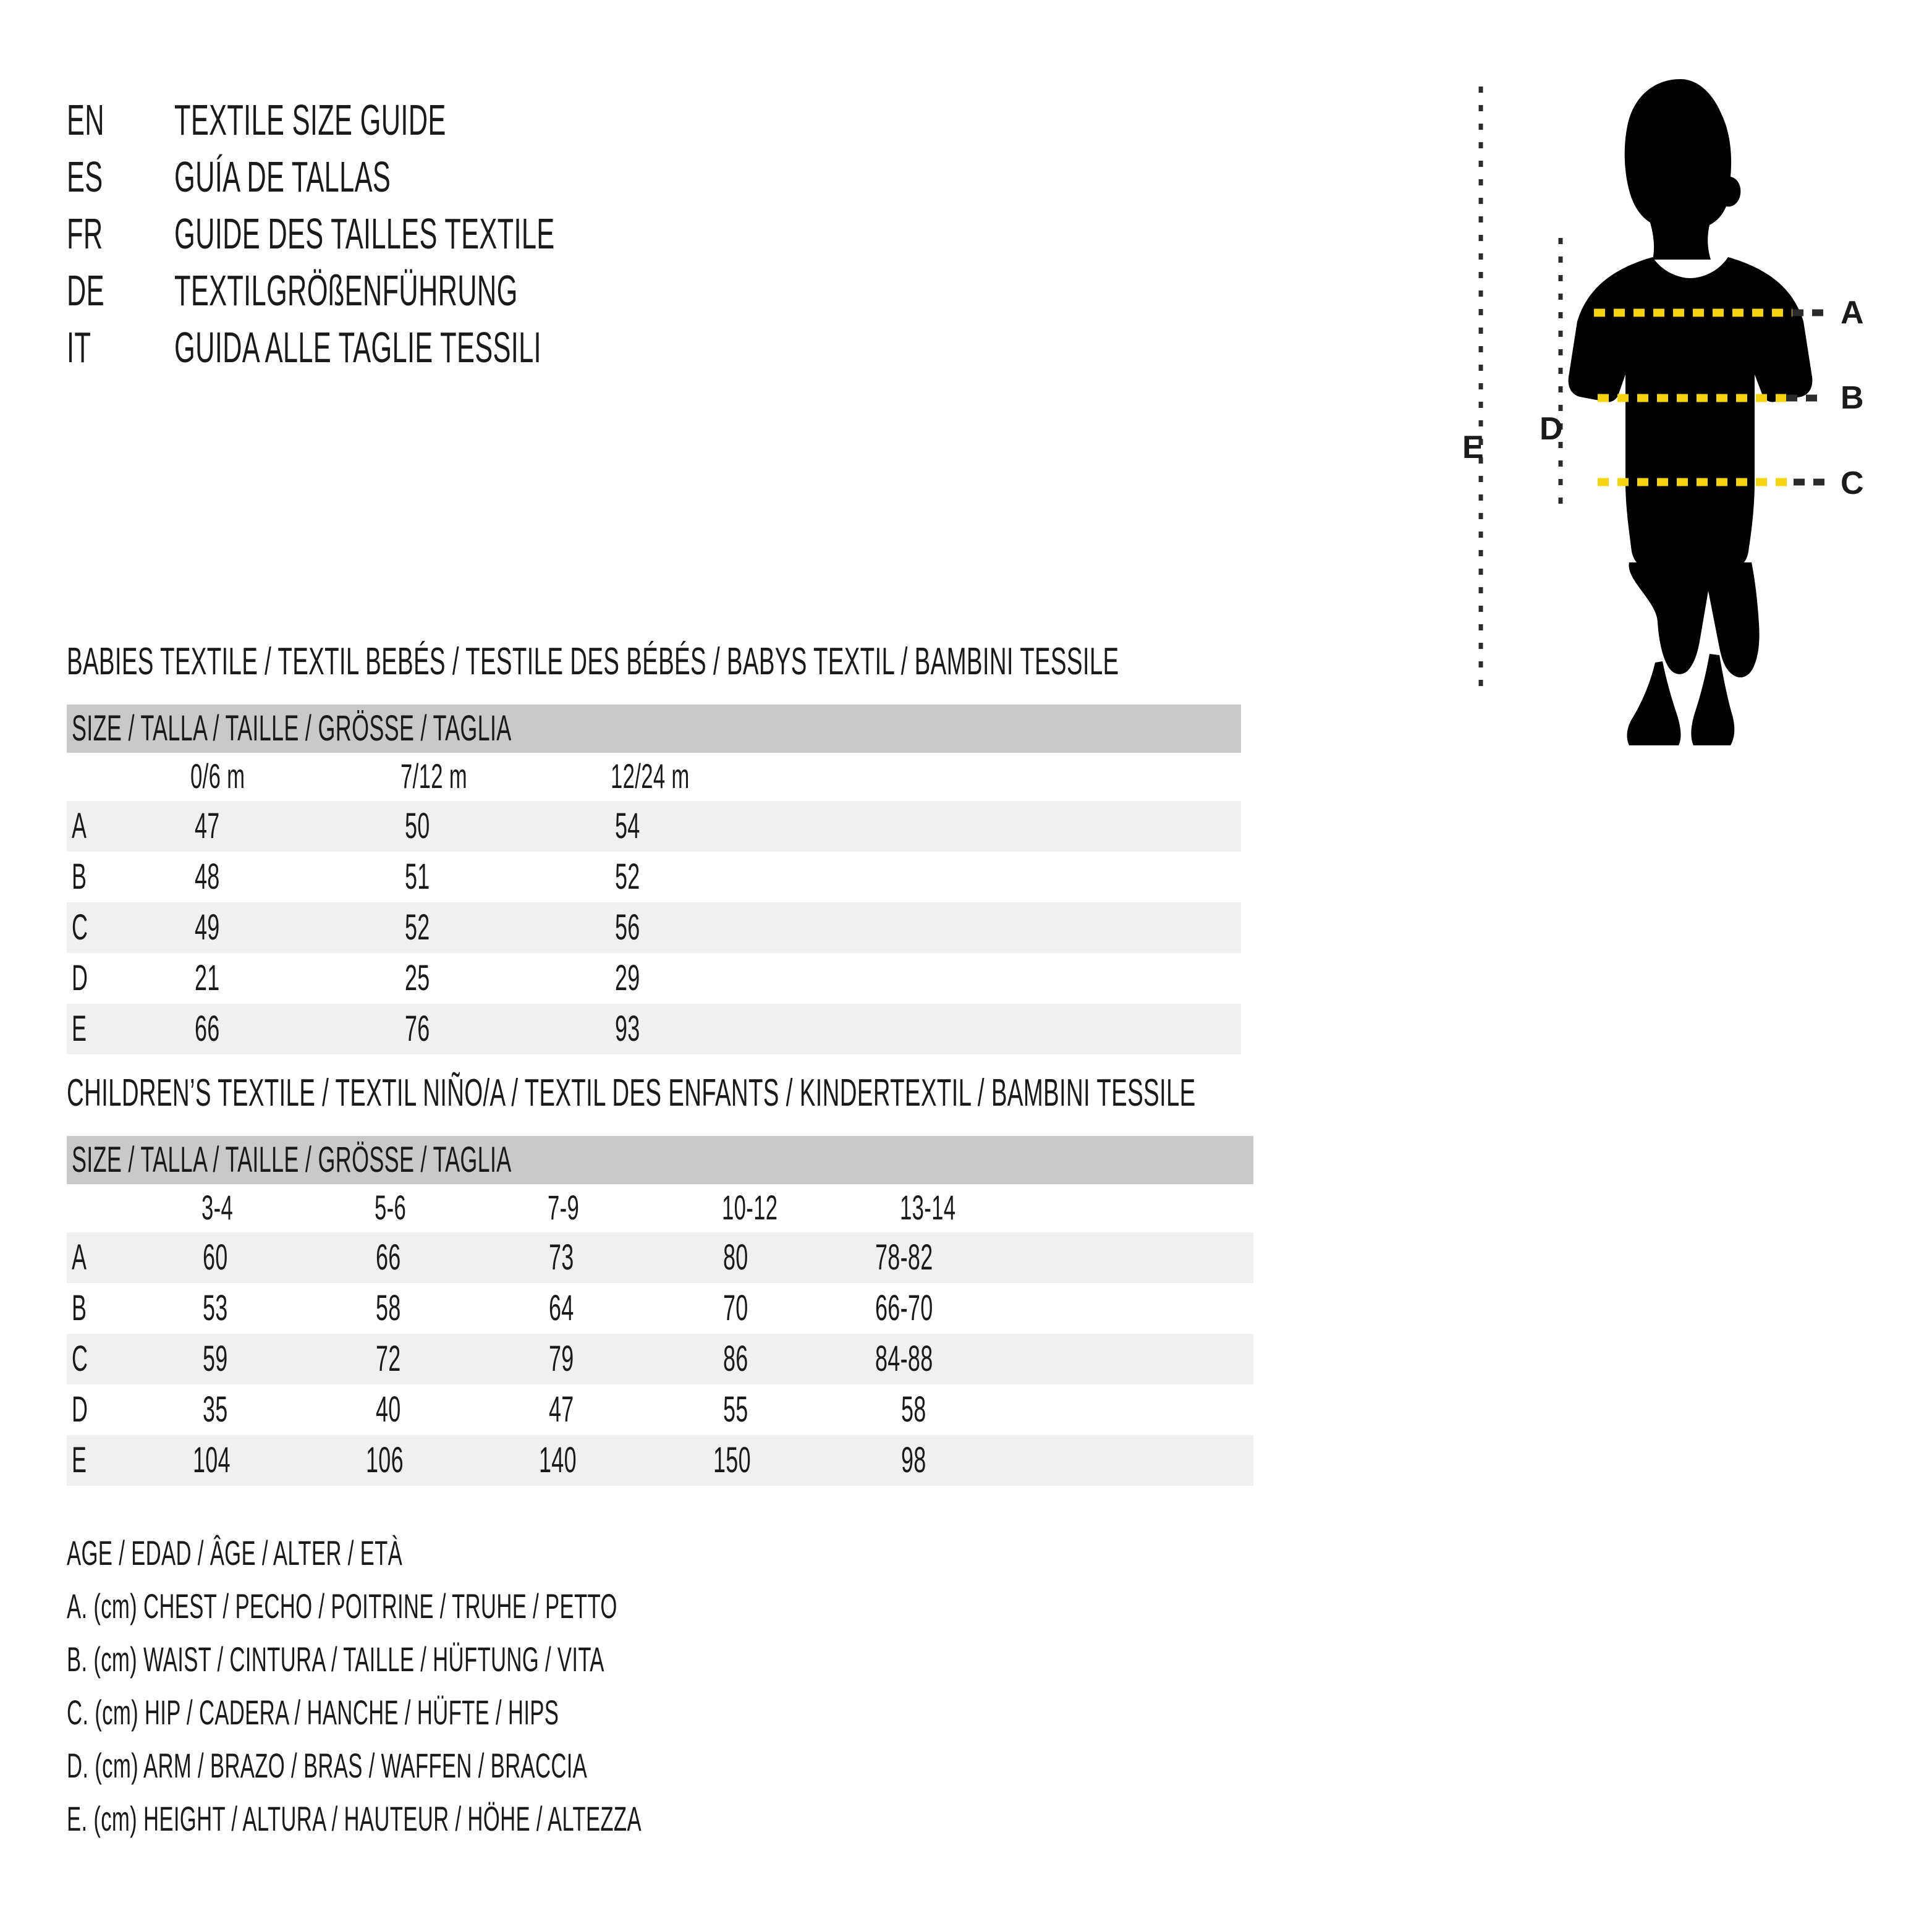  What do you see at coordinates (384, 1460) in the screenshot?
I see `children-cell-e-1: 106` at bounding box center [384, 1460].